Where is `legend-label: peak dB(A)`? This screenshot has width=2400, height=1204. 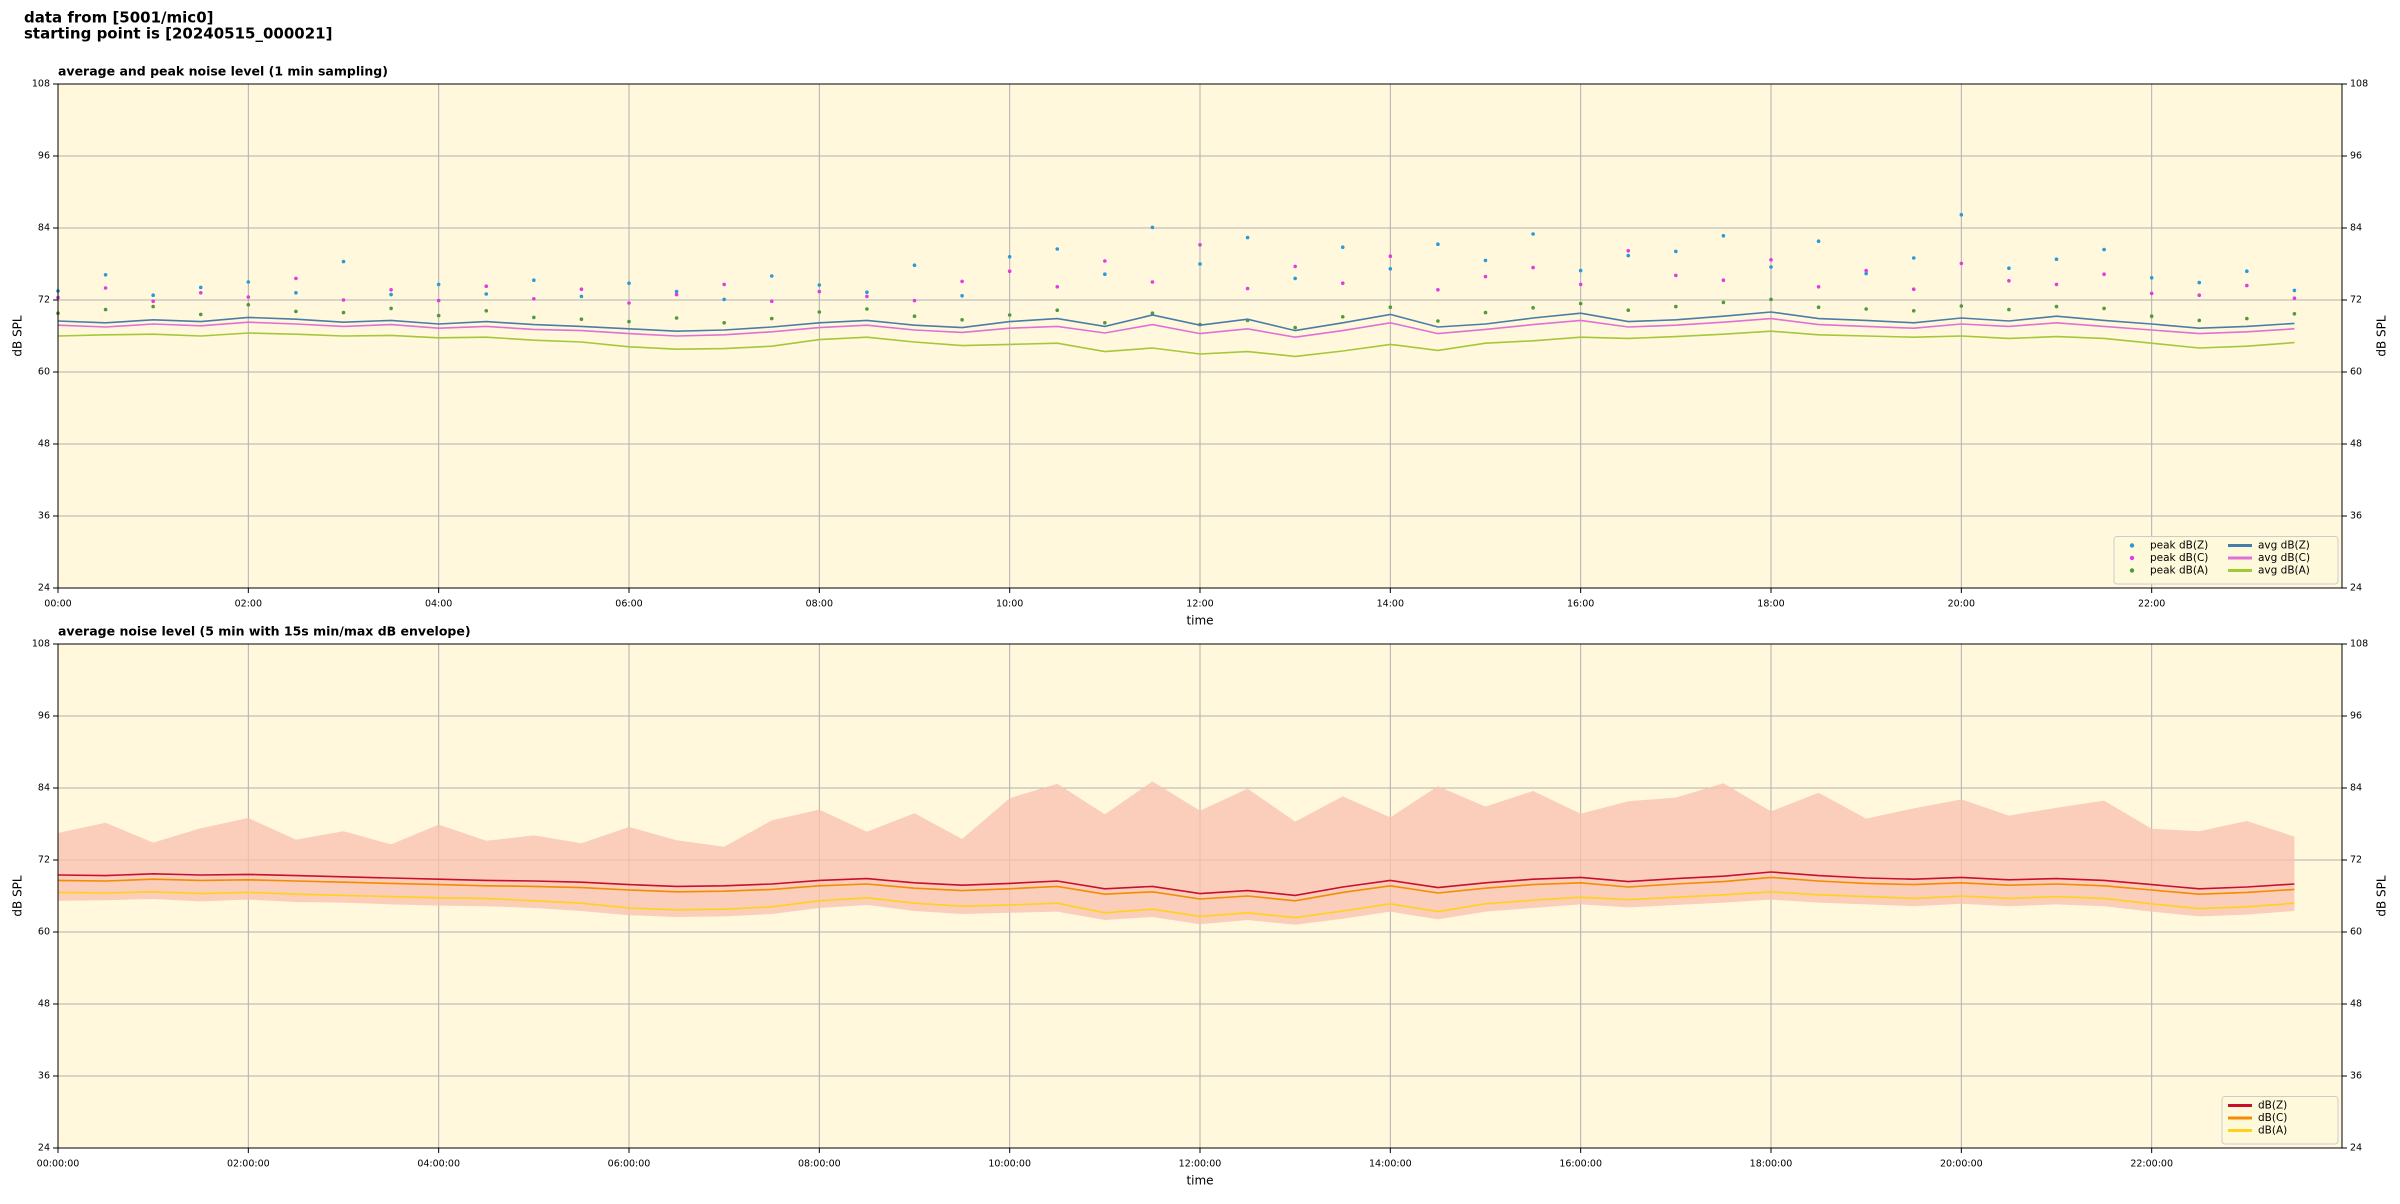 legend-label: peak dB(A) is located at coordinates (2179, 571).